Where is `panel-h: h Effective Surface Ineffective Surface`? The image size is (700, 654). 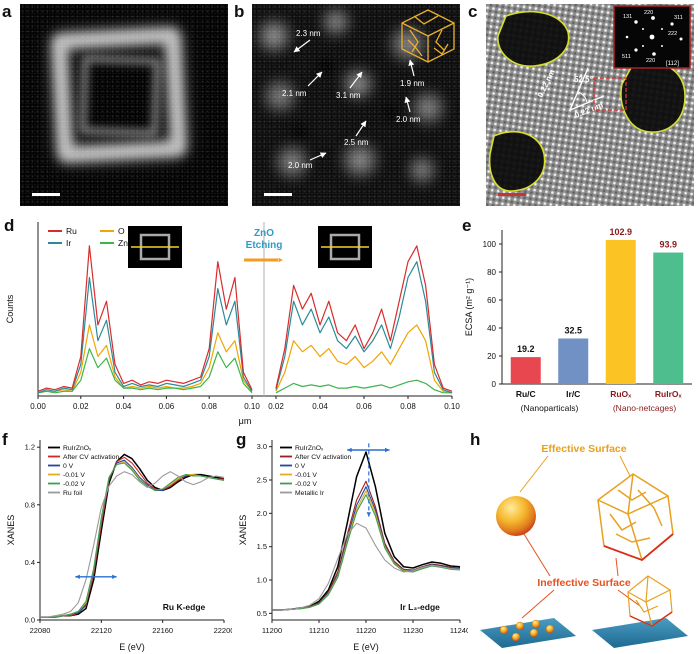
panel-h: h Effective Surface Ineffective Surface is located at coordinates (584, 542).